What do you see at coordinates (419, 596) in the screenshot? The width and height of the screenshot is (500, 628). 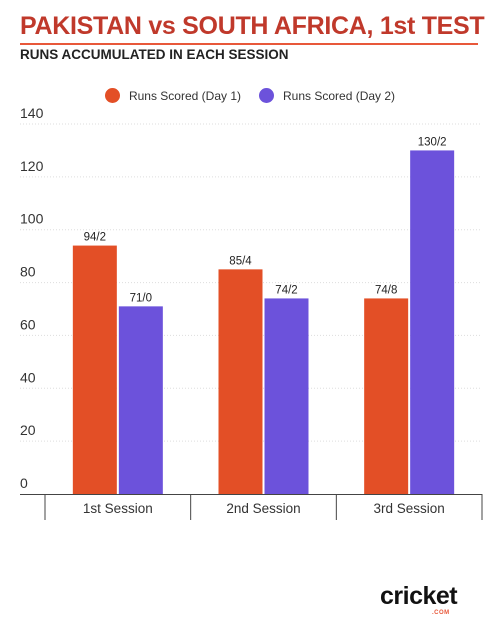 I see `logo-wordmark: cricket` at bounding box center [419, 596].